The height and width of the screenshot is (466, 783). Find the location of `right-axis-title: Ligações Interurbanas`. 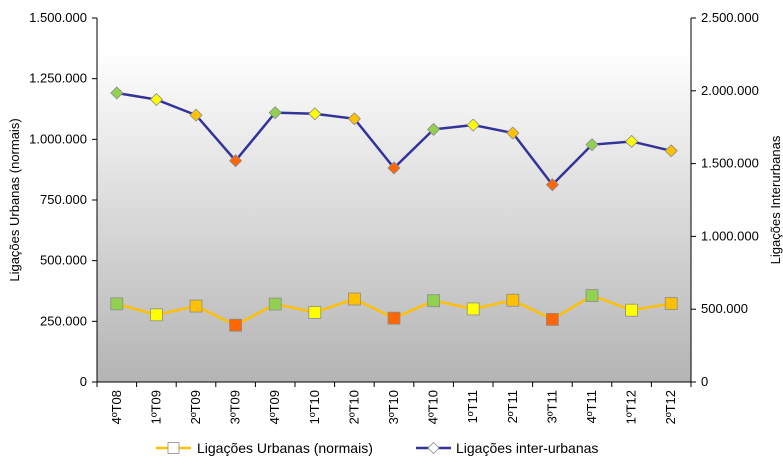

right-axis-title: Ligações Interurbanas is located at coordinates (775, 199).